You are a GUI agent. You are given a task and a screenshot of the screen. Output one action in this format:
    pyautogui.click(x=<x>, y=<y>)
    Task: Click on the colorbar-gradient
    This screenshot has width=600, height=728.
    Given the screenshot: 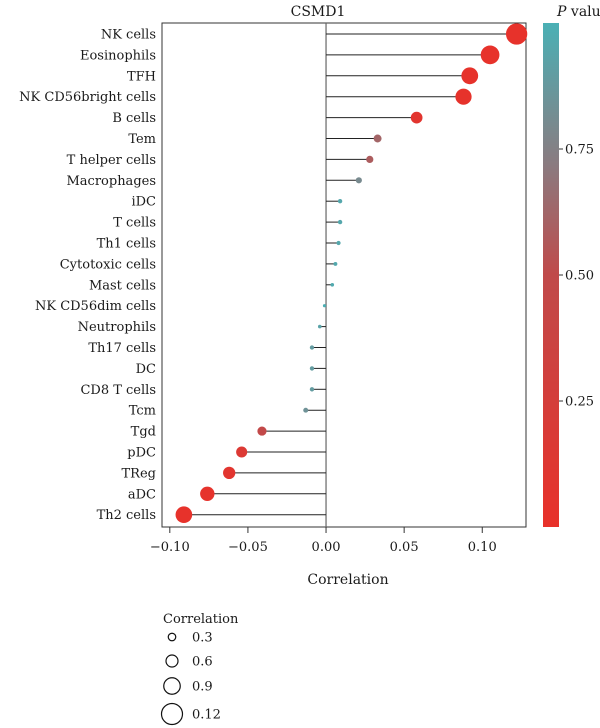 What is the action you would take?
    pyautogui.click(x=551, y=275)
    